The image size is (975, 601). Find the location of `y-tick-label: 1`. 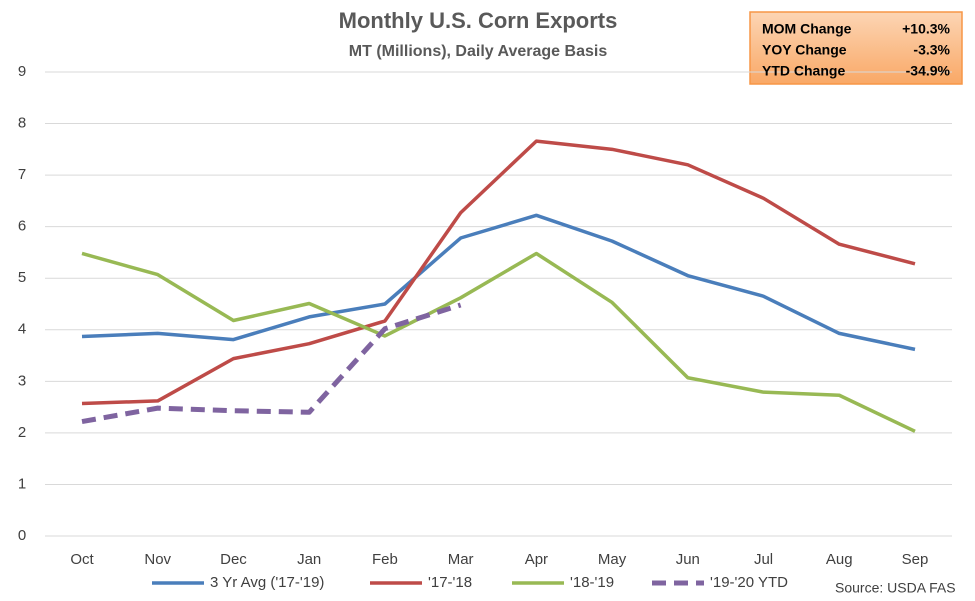

y-tick-label: 1 is located at coordinates (22, 483).